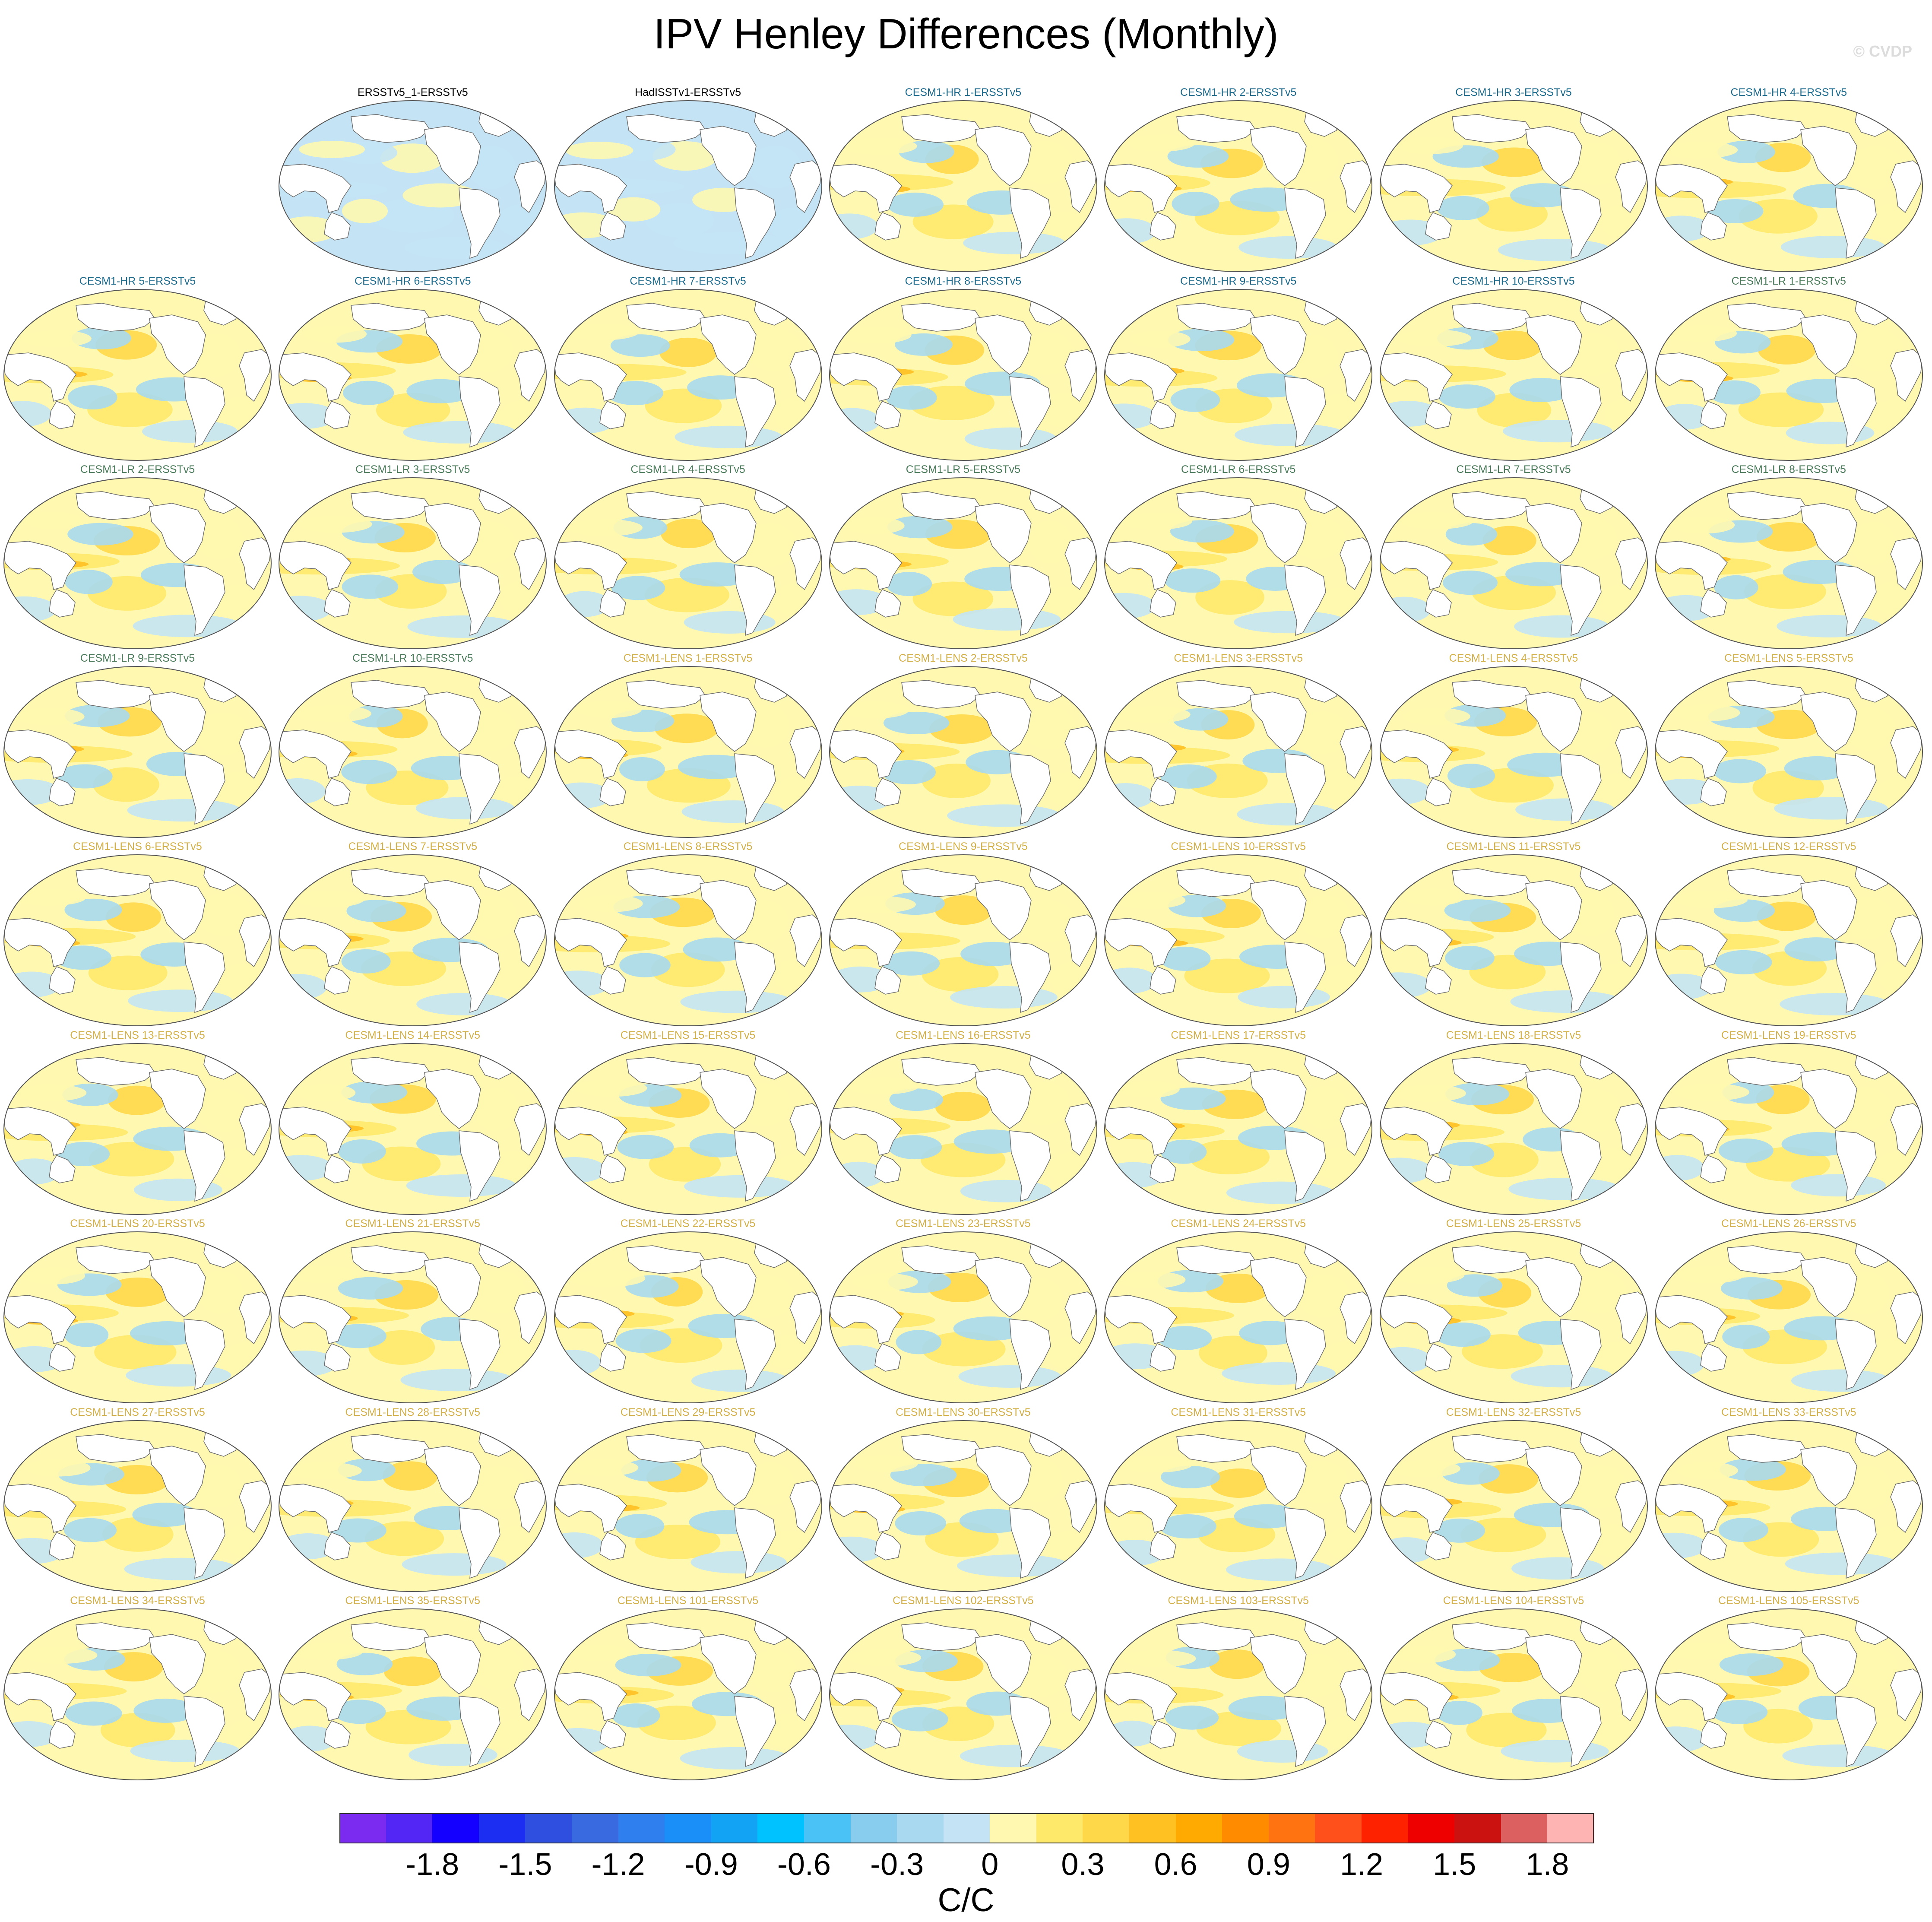 This screenshot has height=1922, width=1932. I want to click on panel-title: CESM1-LENS 6-ERSSTv5, so click(138, 846).